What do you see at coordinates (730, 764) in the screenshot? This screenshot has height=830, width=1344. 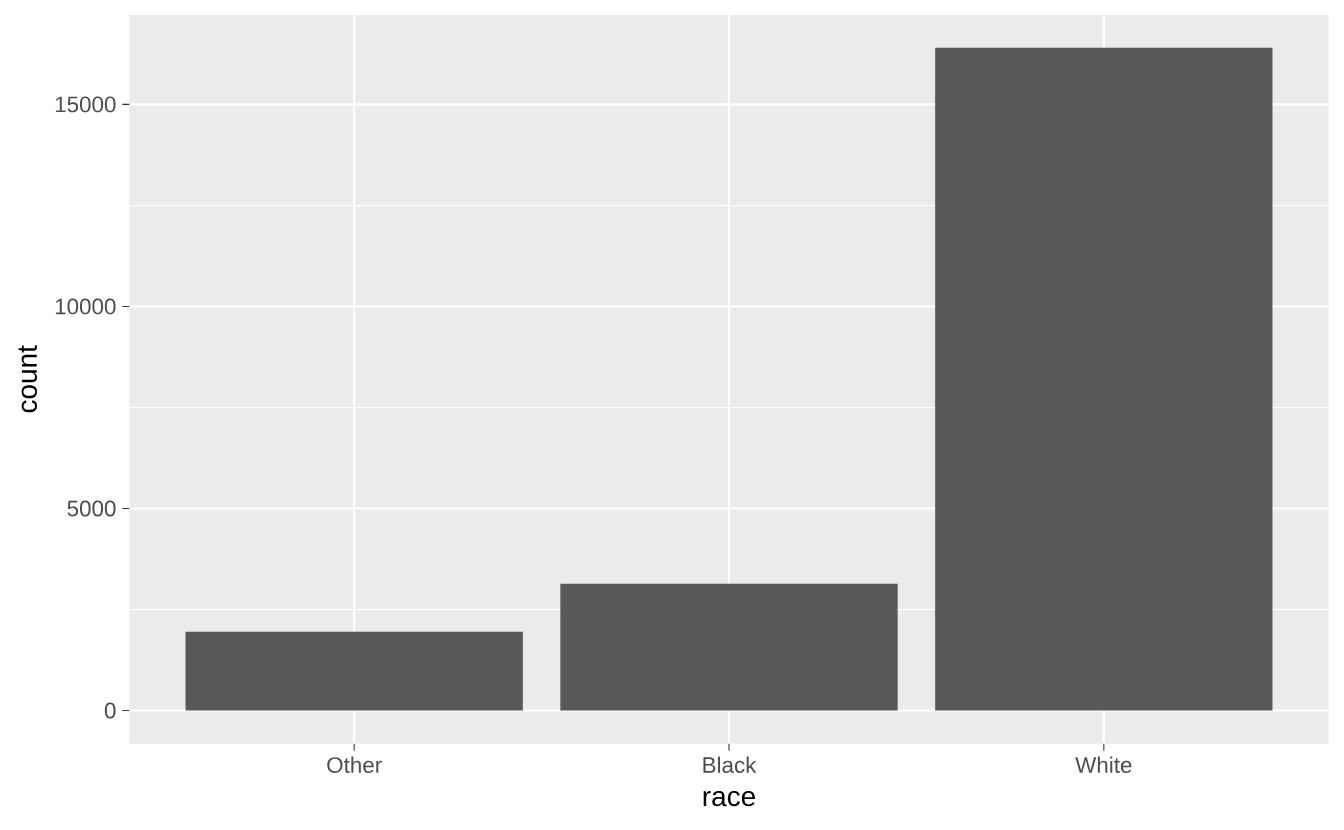 I see `x-tick-label: Black` at bounding box center [730, 764].